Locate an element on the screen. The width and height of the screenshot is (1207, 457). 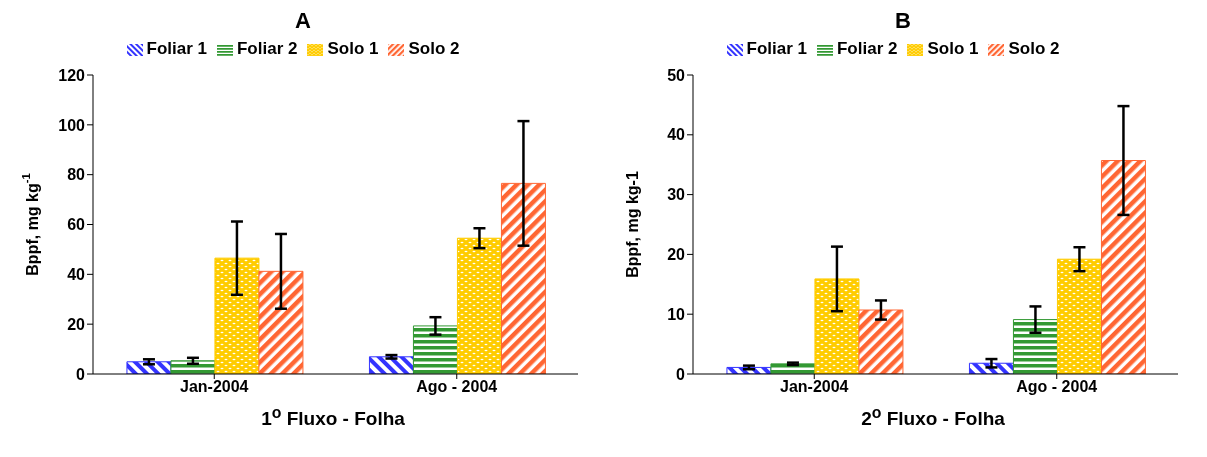
y-tick-label: 100 is located at coordinates (72, 125).